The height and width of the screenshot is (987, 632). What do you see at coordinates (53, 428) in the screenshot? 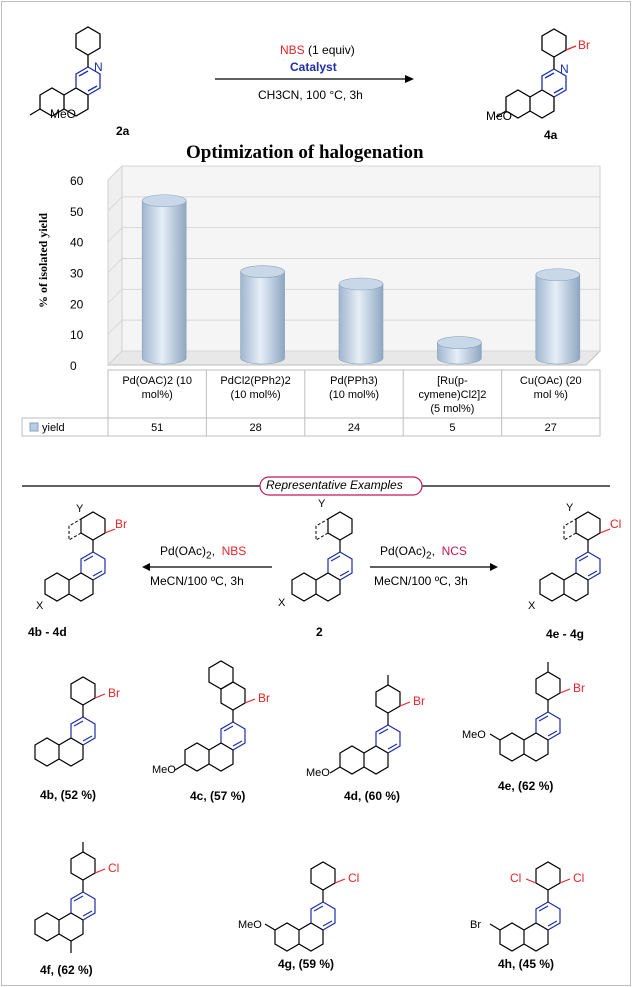
I see `legend-label: yield` at bounding box center [53, 428].